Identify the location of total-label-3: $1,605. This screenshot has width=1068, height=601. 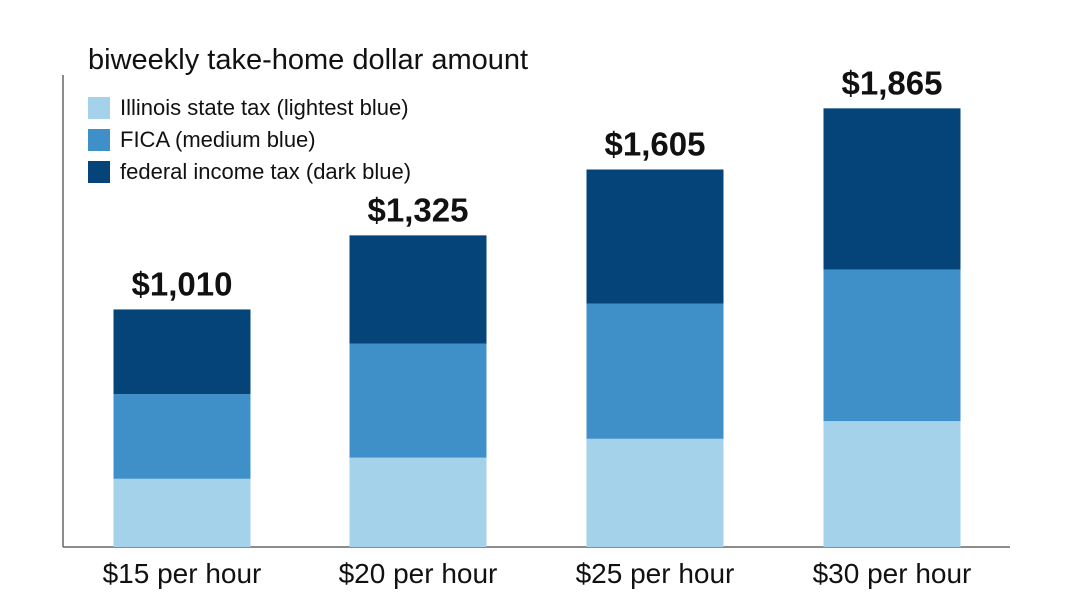
(655, 144).